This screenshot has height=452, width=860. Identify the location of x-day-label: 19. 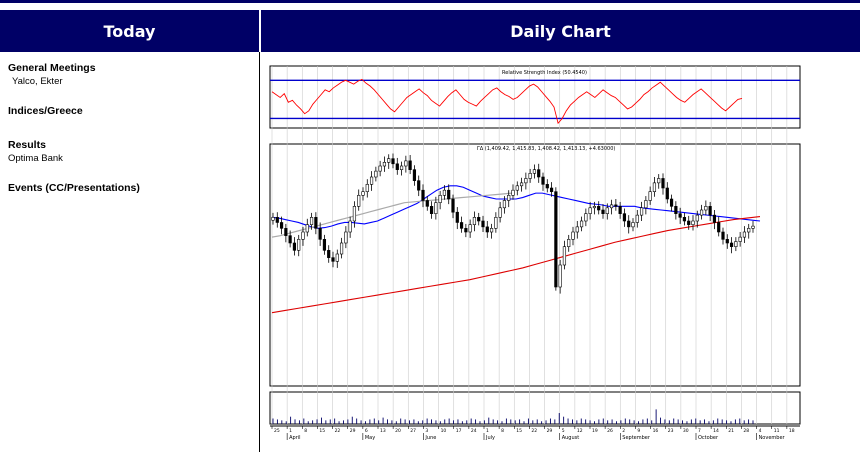
(595, 431).